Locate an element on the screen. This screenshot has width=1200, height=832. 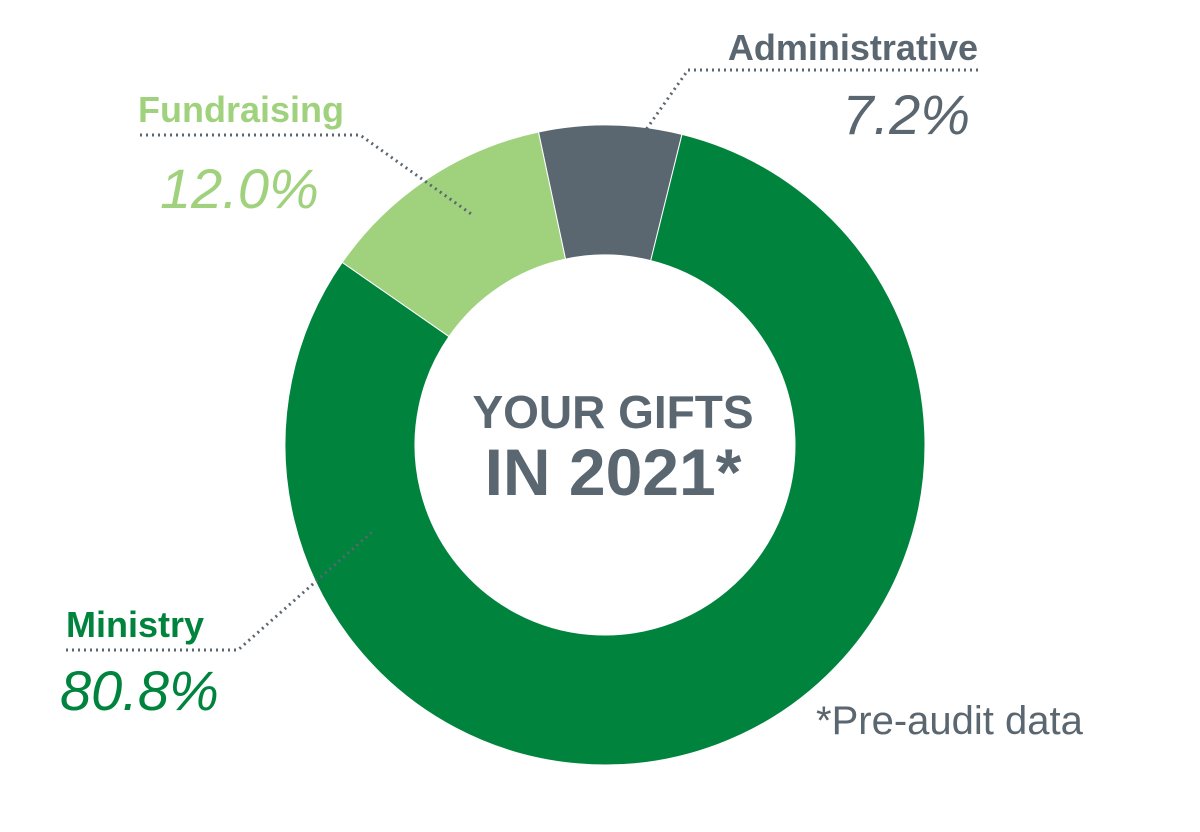
slice-value-administrative: 7.2% is located at coordinates (906, 114).